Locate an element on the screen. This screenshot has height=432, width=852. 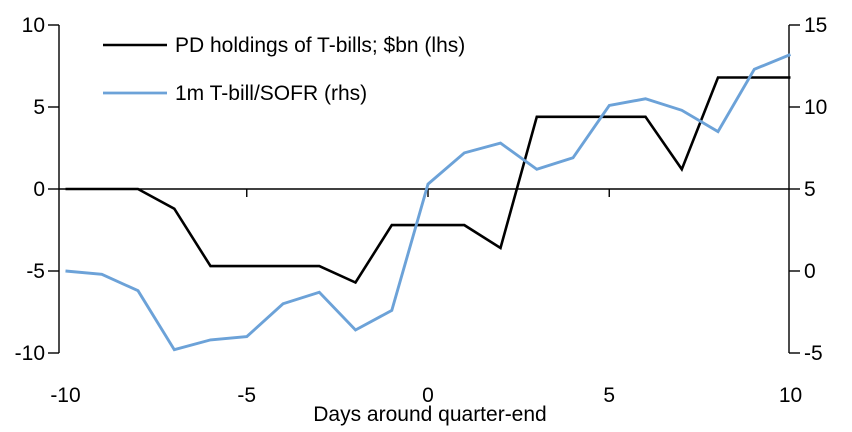
right-axis-tick-label: 5 is located at coordinates (810, 189).